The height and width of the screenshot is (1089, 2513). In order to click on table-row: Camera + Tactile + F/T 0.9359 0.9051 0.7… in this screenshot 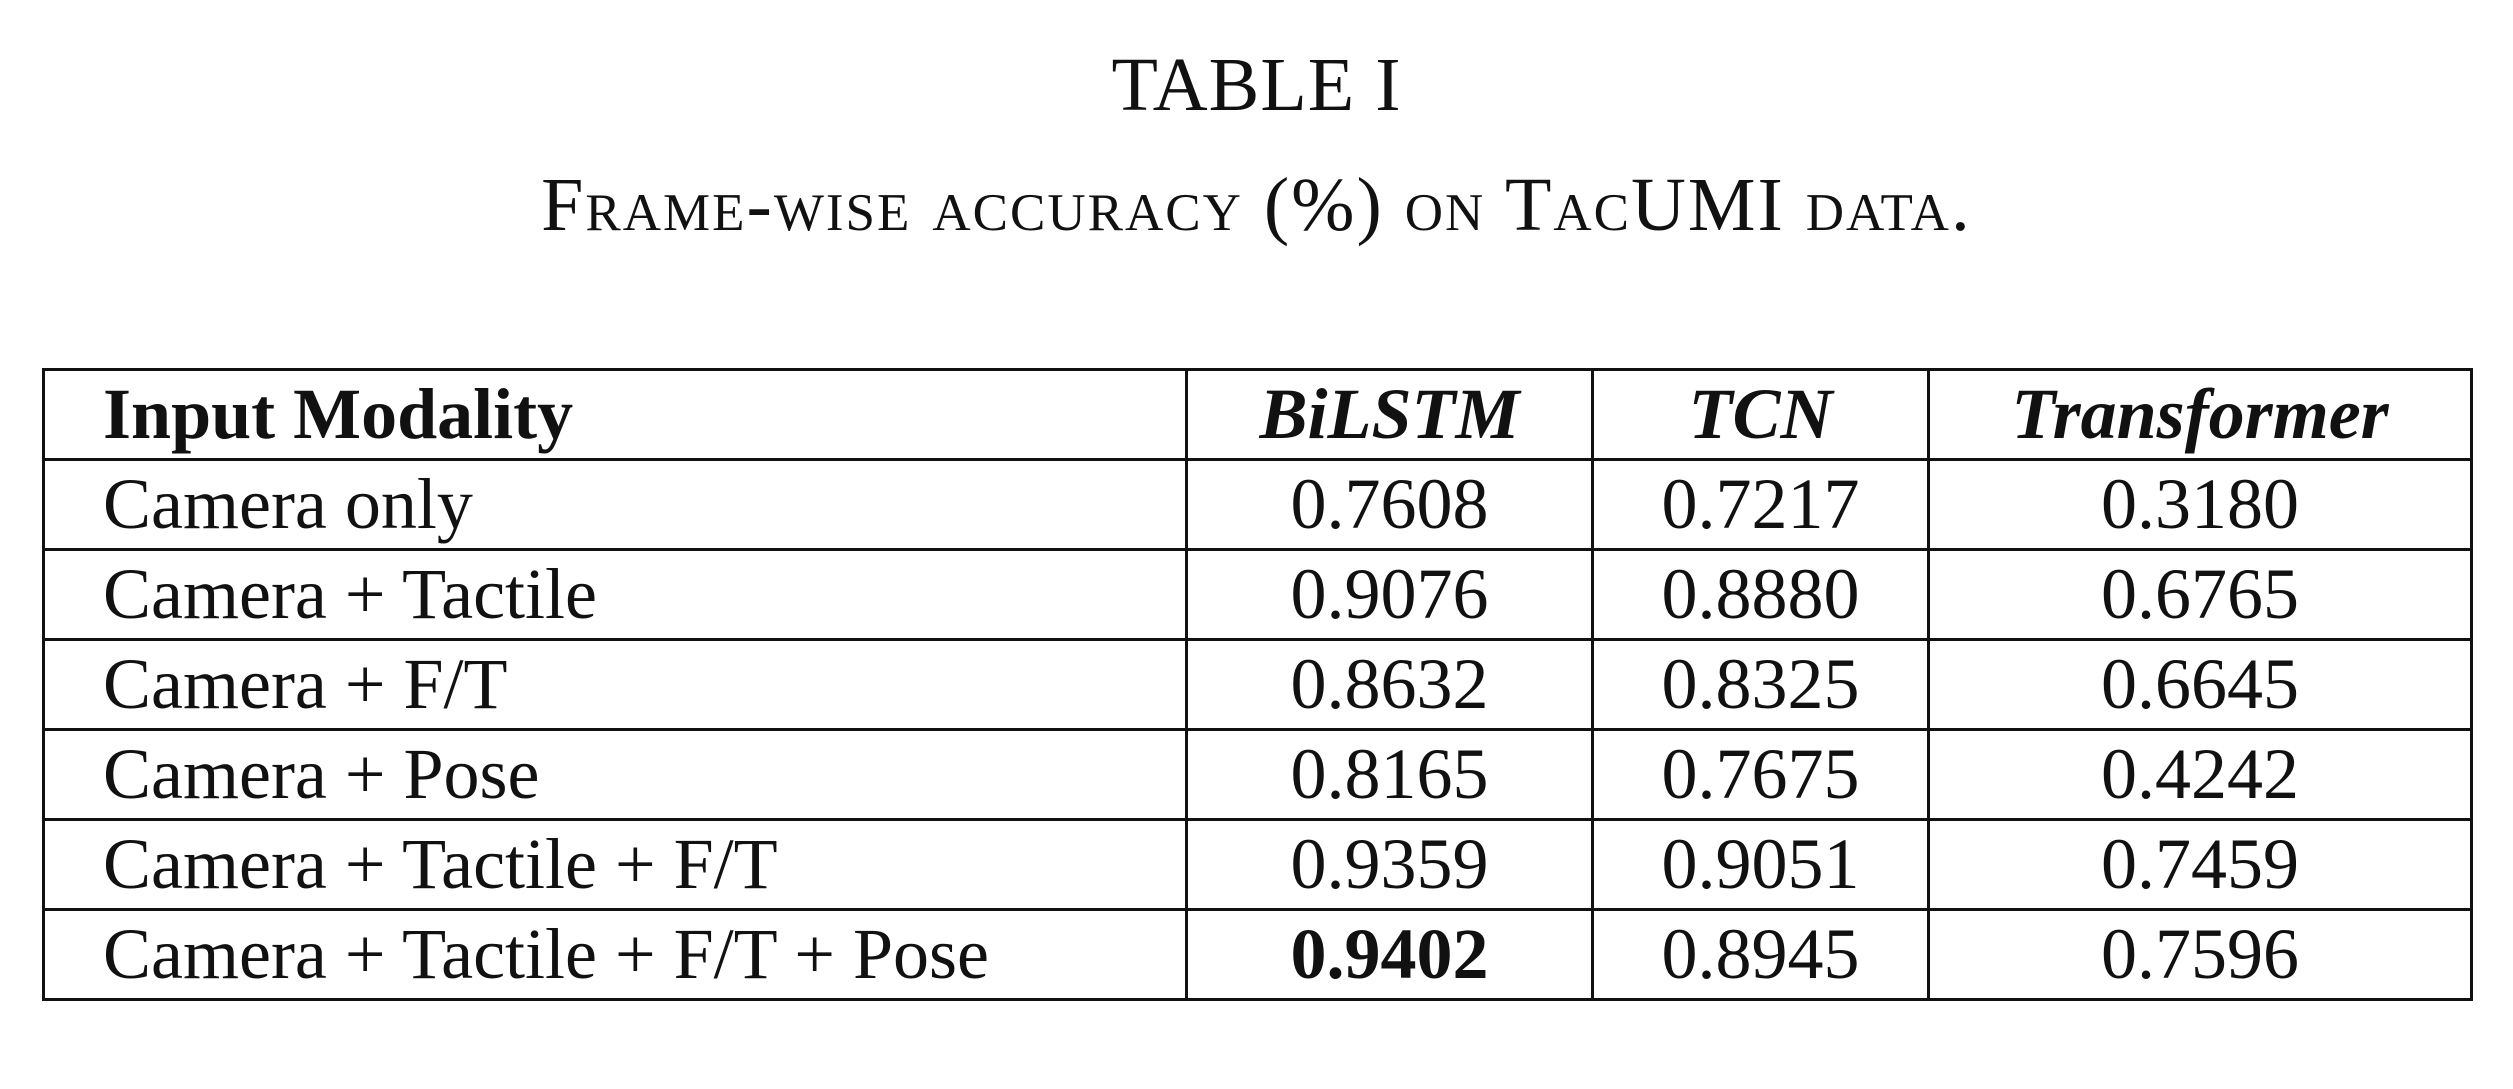, I will do `click(1257, 864)`.